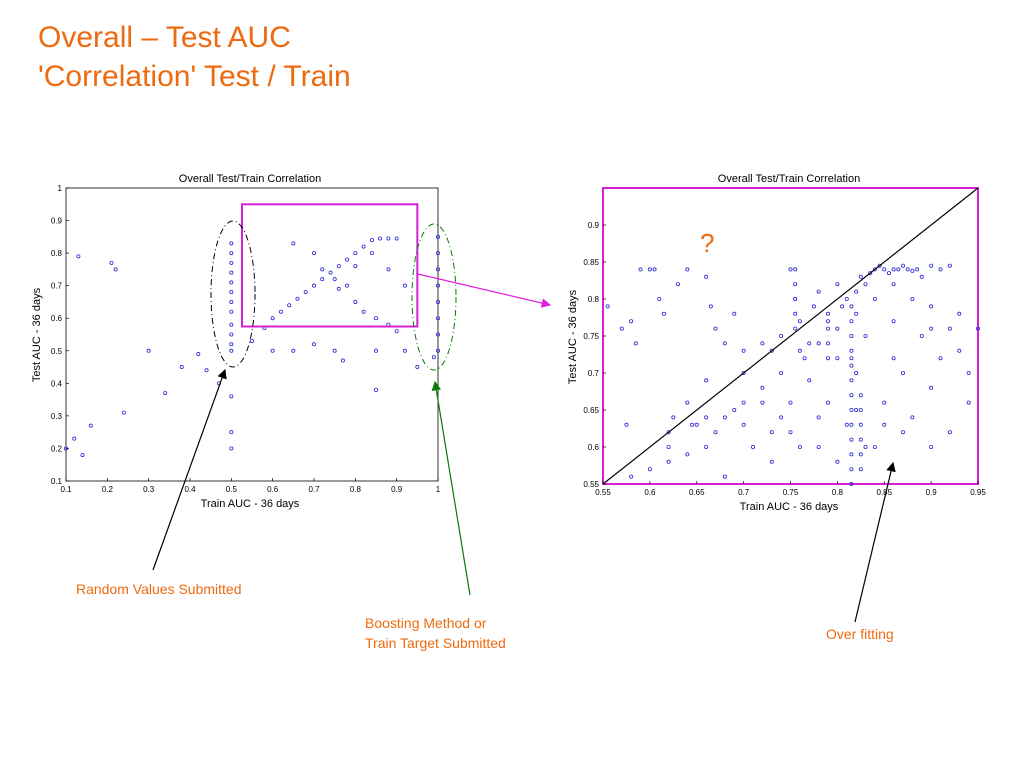 This screenshot has width=1024, height=768. What do you see at coordinates (650, 492) in the screenshot?
I see `right-x-tick-label: 0.6` at bounding box center [650, 492].